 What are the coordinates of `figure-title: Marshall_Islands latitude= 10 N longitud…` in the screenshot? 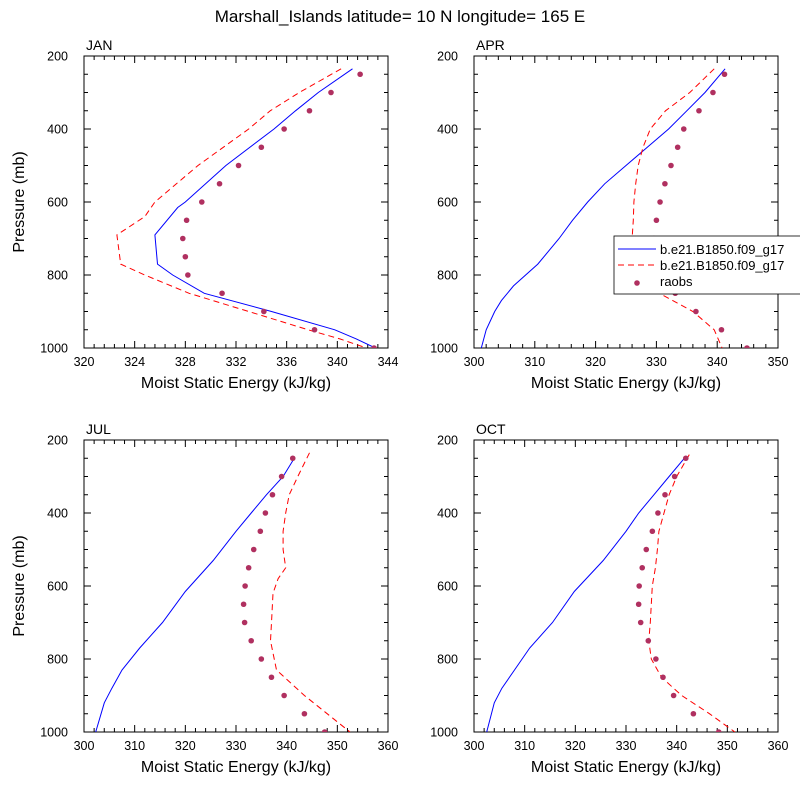 It's located at (400, 16).